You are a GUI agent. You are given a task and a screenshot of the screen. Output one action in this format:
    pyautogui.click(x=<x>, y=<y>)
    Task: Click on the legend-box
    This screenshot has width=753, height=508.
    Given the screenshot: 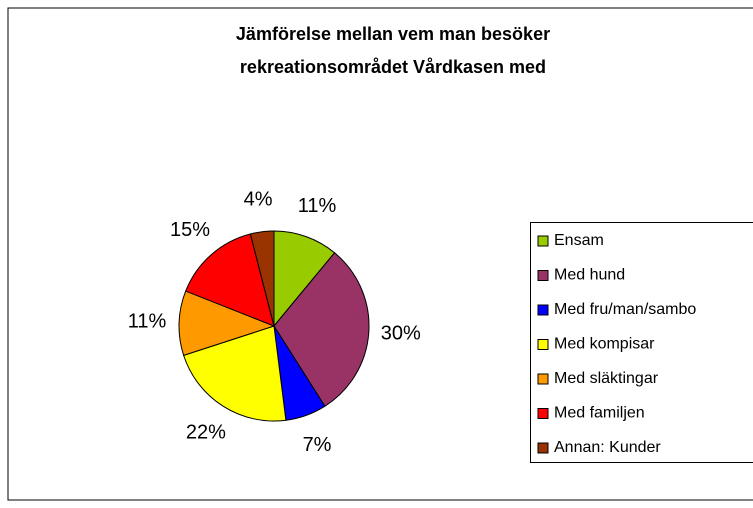 What is the action you would take?
    pyautogui.click(x=641, y=342)
    